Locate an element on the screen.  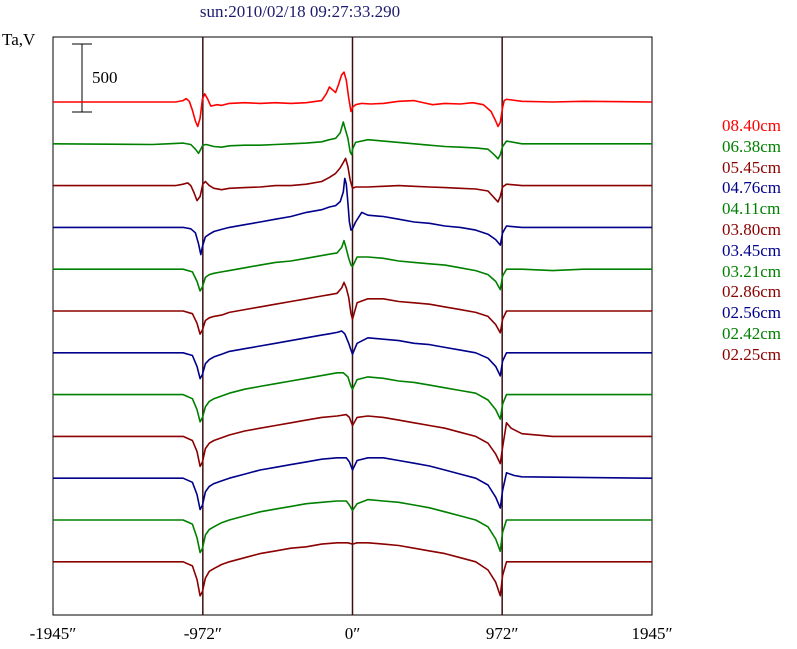
legend-entry: 02.42cm is located at coordinates (752, 333).